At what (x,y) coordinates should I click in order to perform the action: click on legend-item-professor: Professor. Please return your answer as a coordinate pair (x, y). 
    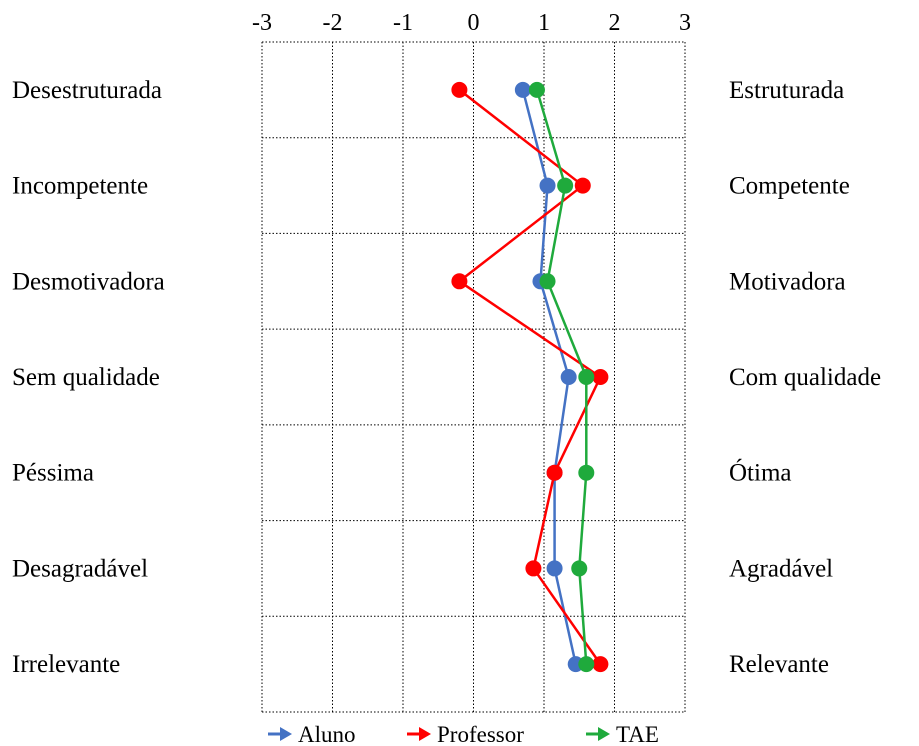
    Looking at the image, I should click on (465, 734).